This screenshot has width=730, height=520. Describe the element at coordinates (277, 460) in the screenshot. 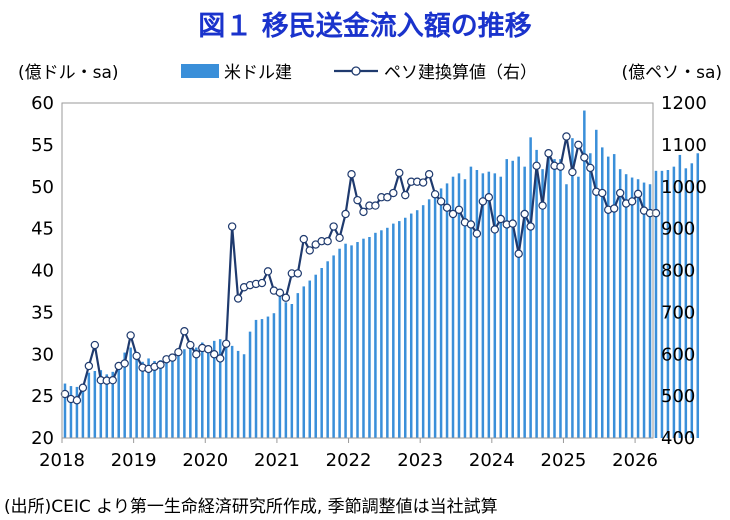

I see `x-tick-label: 2021` at that location.